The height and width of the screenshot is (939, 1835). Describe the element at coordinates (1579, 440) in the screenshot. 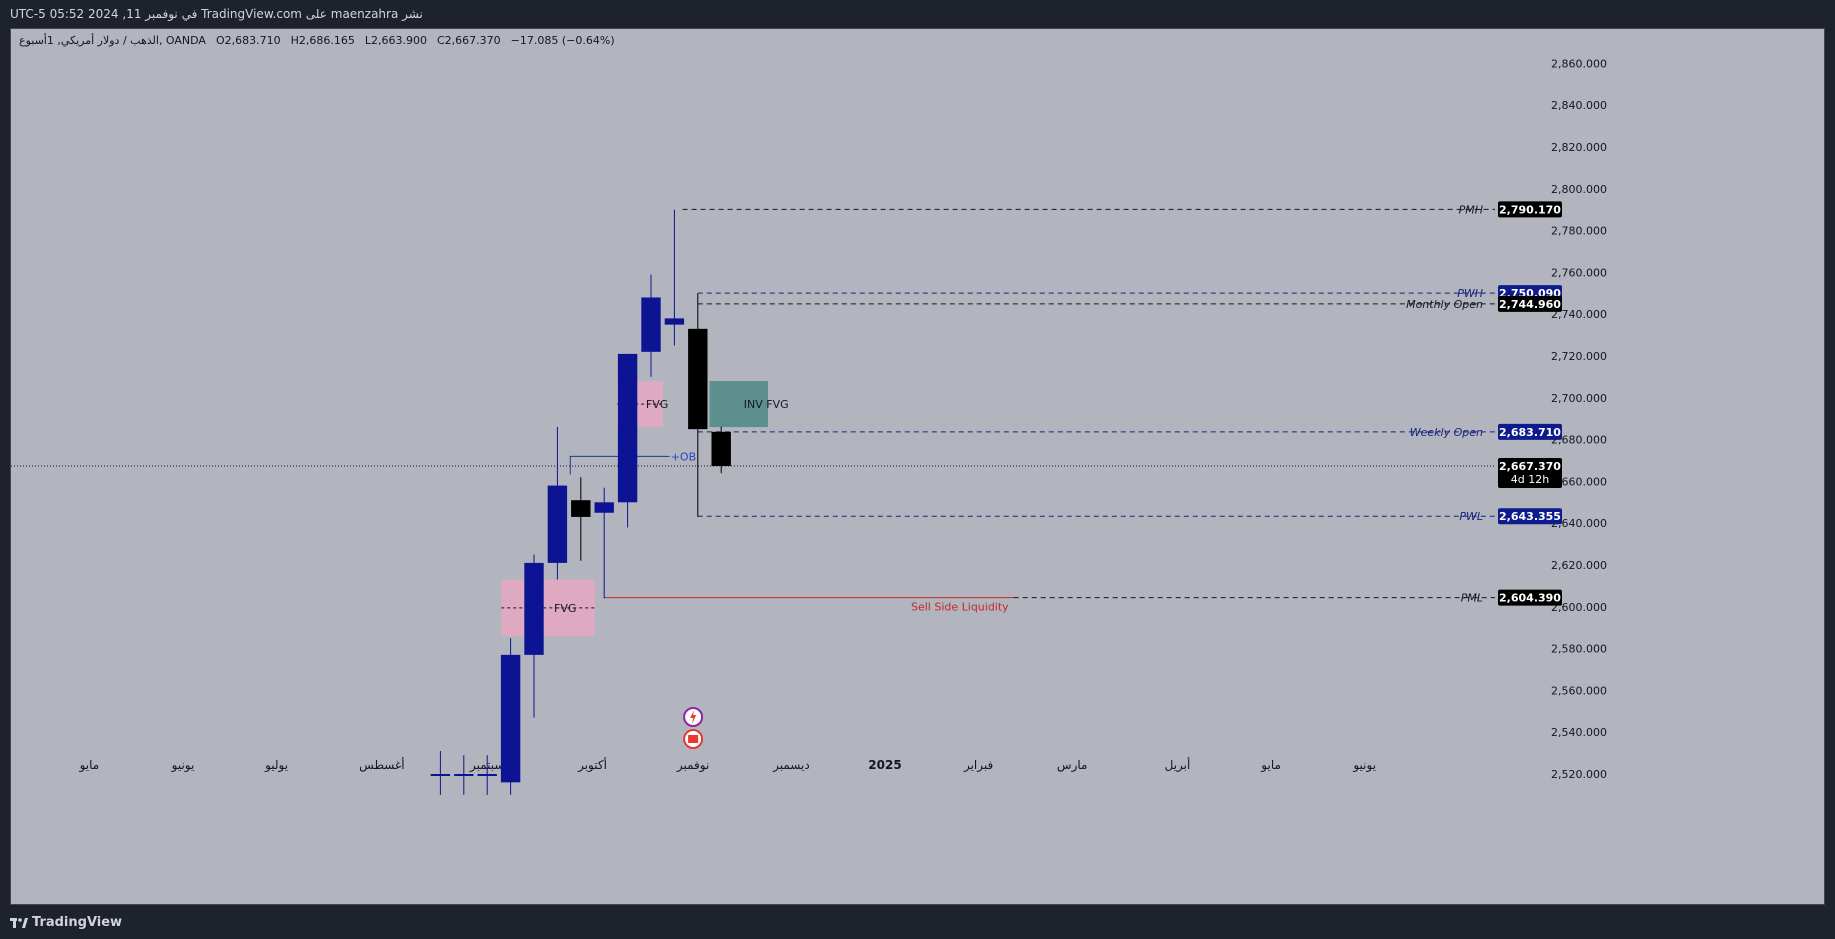

I see `y-tick-label: 2,680.000` at that location.